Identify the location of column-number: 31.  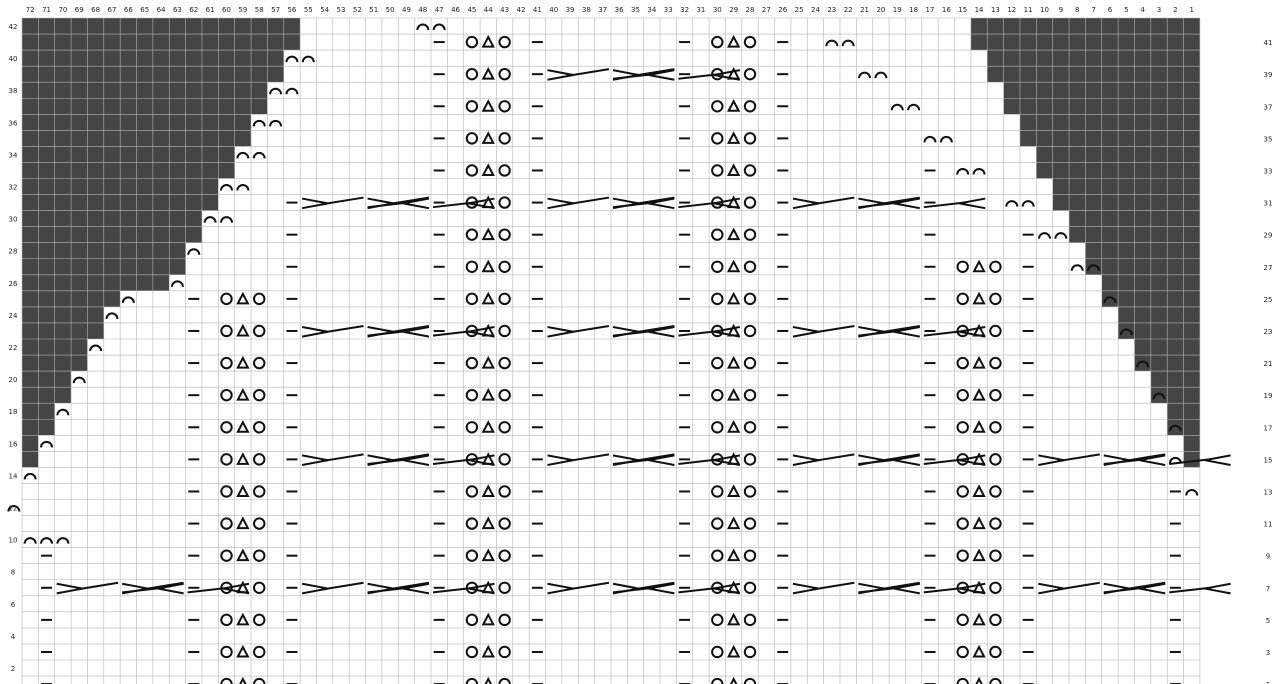
(700, 10).